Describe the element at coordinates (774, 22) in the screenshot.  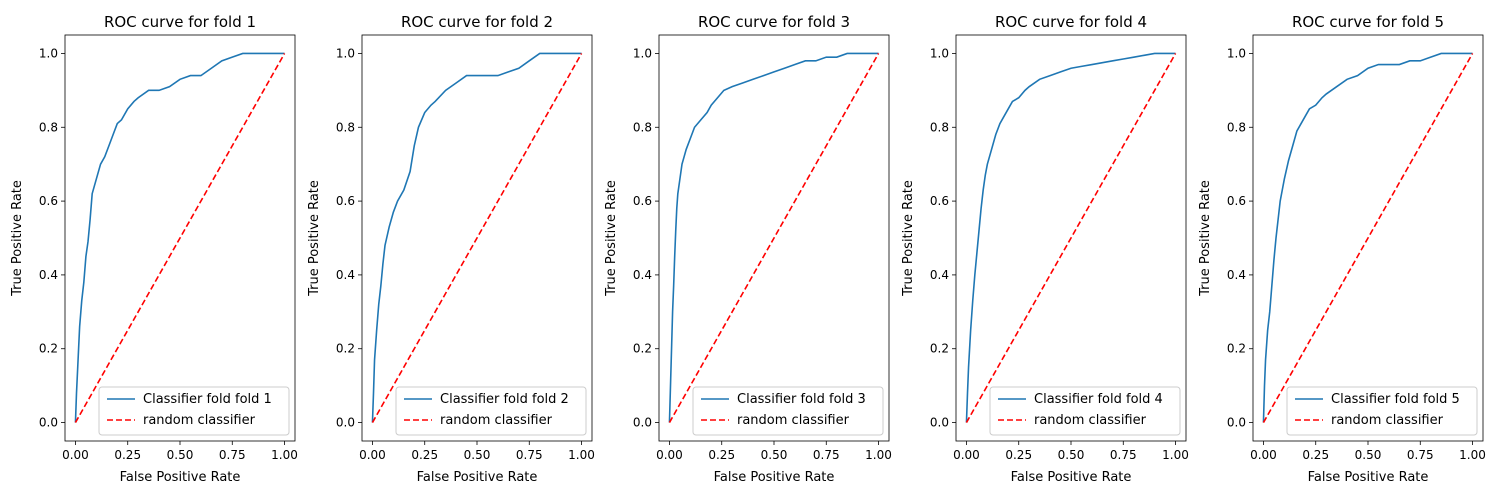
I see `chart-title: ROC curve for fold 3` at that location.